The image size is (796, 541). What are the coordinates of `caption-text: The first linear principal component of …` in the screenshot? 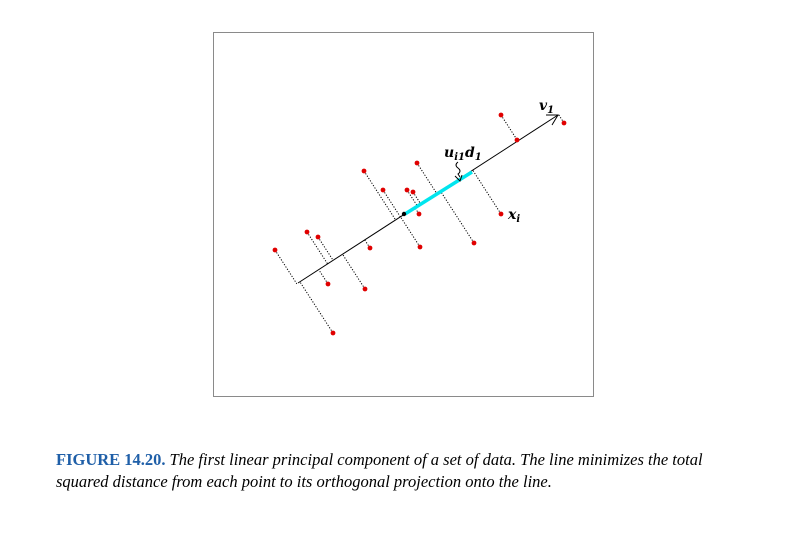 It's located at (379, 470).